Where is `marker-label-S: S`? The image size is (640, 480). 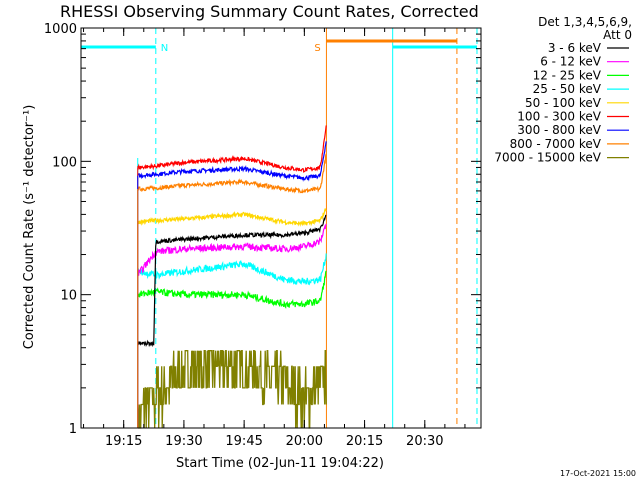
marker-label-S: S is located at coordinates (317, 48).